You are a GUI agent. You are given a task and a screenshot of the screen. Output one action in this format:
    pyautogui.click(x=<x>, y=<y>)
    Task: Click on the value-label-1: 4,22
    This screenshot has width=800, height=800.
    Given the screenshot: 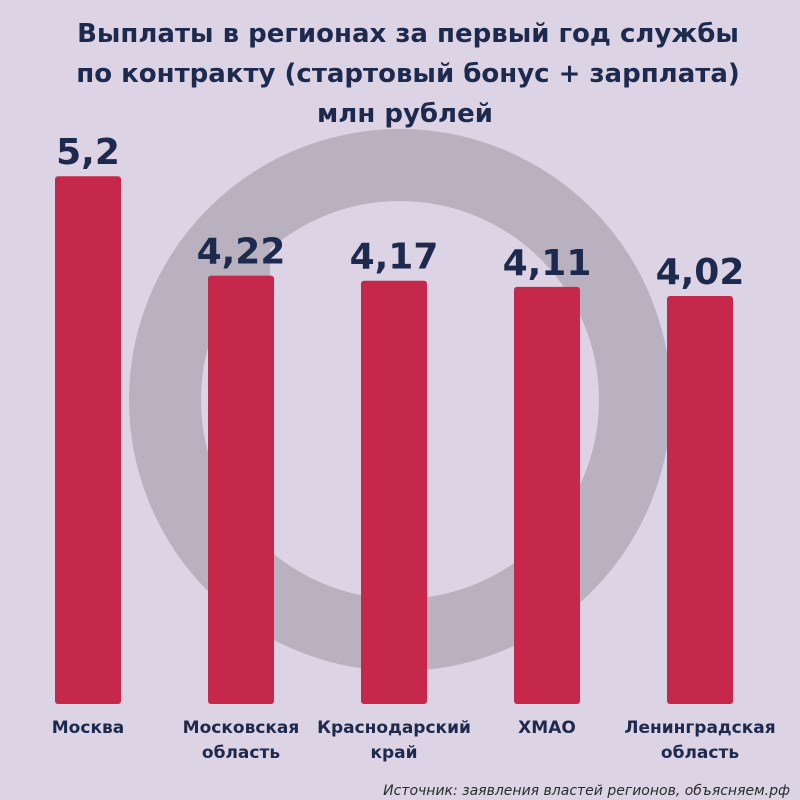 What is the action you would take?
    pyautogui.click(x=241, y=252)
    